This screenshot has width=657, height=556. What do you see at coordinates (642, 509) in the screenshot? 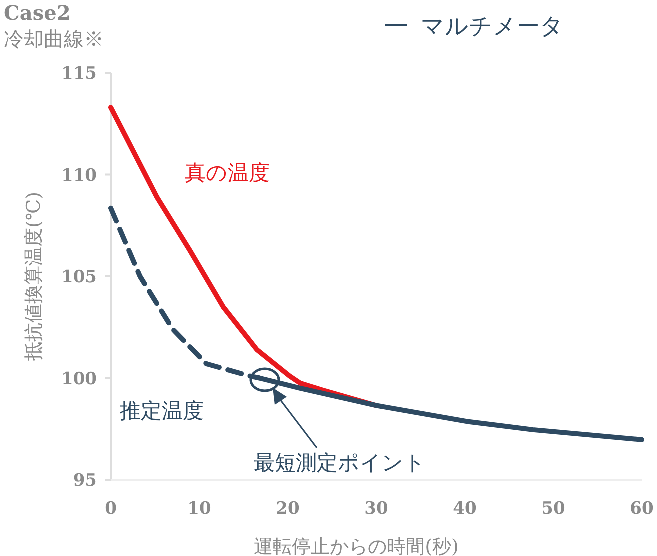
I see `x-tick-label: 60` at bounding box center [642, 509].